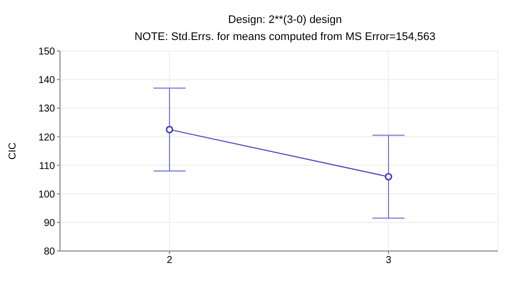  What do you see at coordinates (285, 36) in the screenshot?
I see `chart-subtitle: NOTE: Std.Errs. for means computed from MS Error=154,563` at bounding box center [285, 36].